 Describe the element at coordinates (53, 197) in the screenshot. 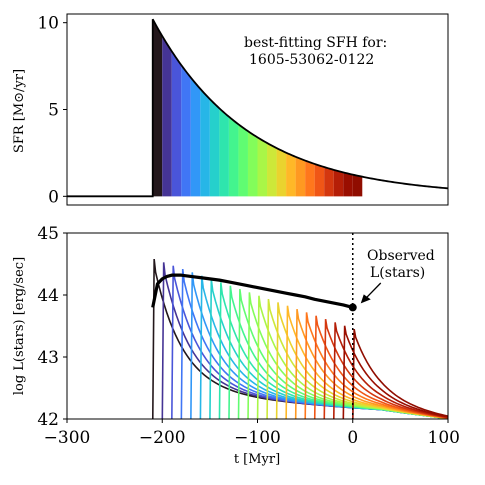

I see `sfr-y-tick-label: 0` at that location.